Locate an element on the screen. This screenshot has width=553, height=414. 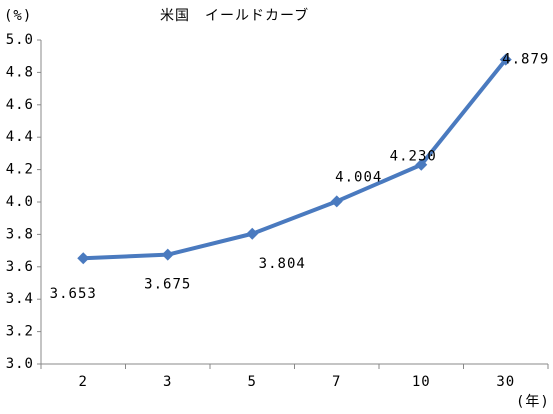
y-tick-label: 3.8 is located at coordinates (20, 234).